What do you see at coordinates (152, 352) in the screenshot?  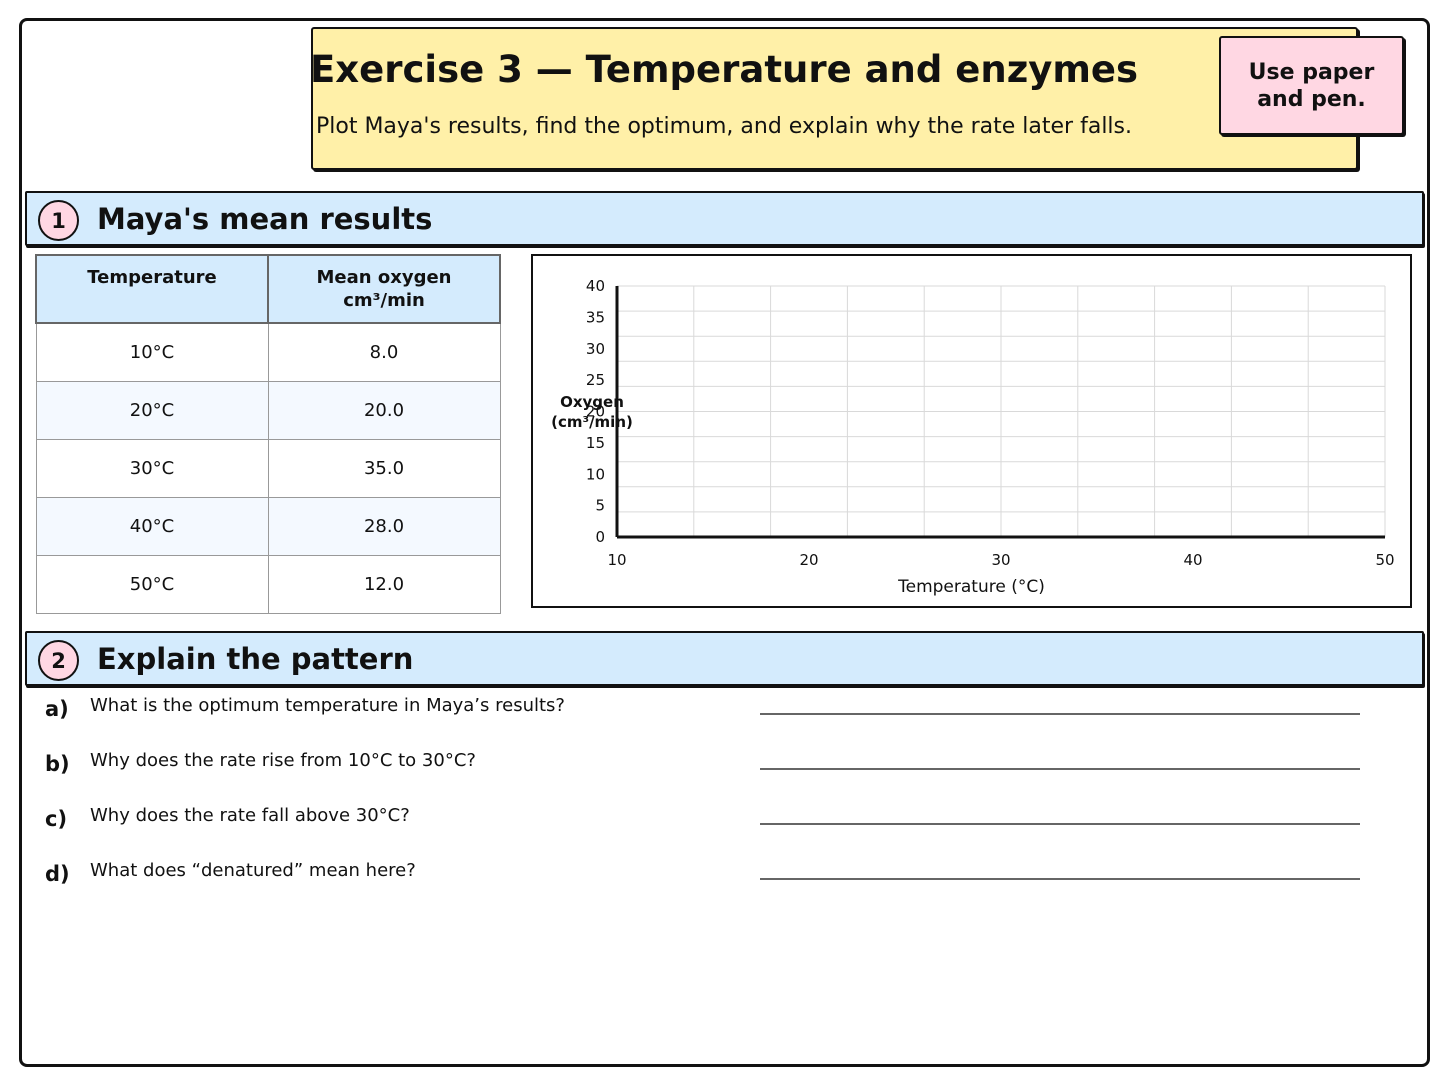 I see `temperature-cell: 10°C` at bounding box center [152, 352].